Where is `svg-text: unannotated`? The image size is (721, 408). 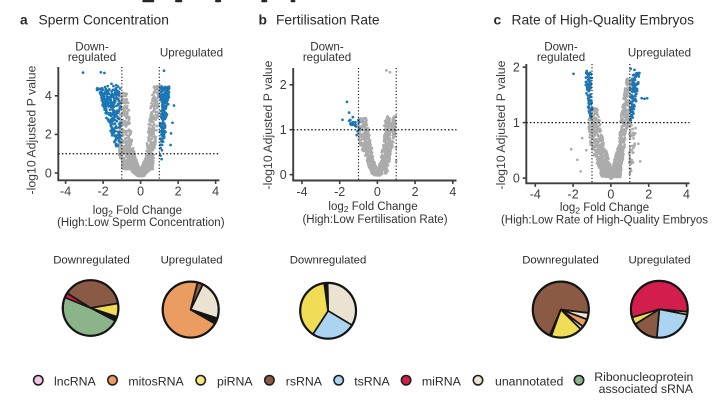 svg-text: unannotated is located at coordinates (529, 381).